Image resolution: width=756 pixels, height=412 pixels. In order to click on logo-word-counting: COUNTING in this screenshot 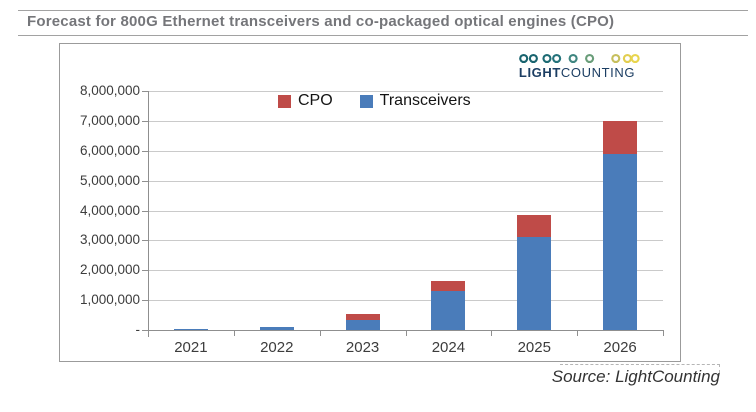, I will do `click(598, 72)`.